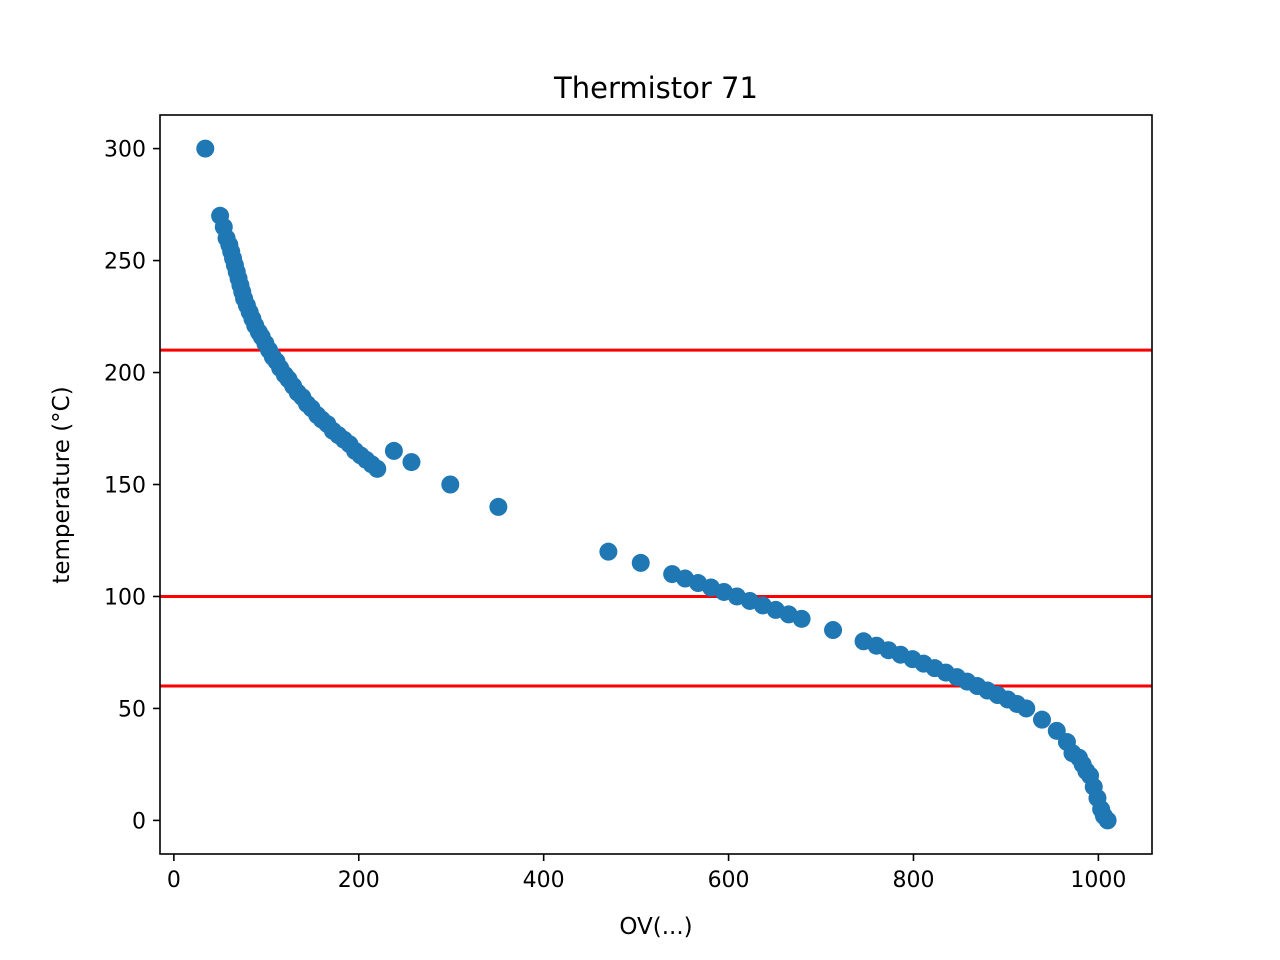 Image resolution: width=1280 pixels, height=960 pixels. I want to click on y-tick-label: 300, so click(125, 150).